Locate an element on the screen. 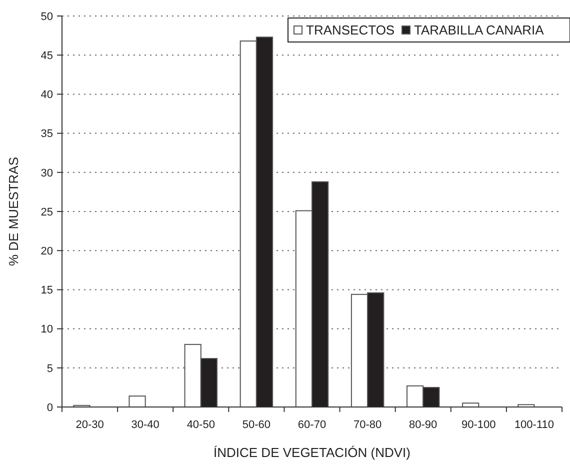  y-tick-label: 25 is located at coordinates (46, 212).